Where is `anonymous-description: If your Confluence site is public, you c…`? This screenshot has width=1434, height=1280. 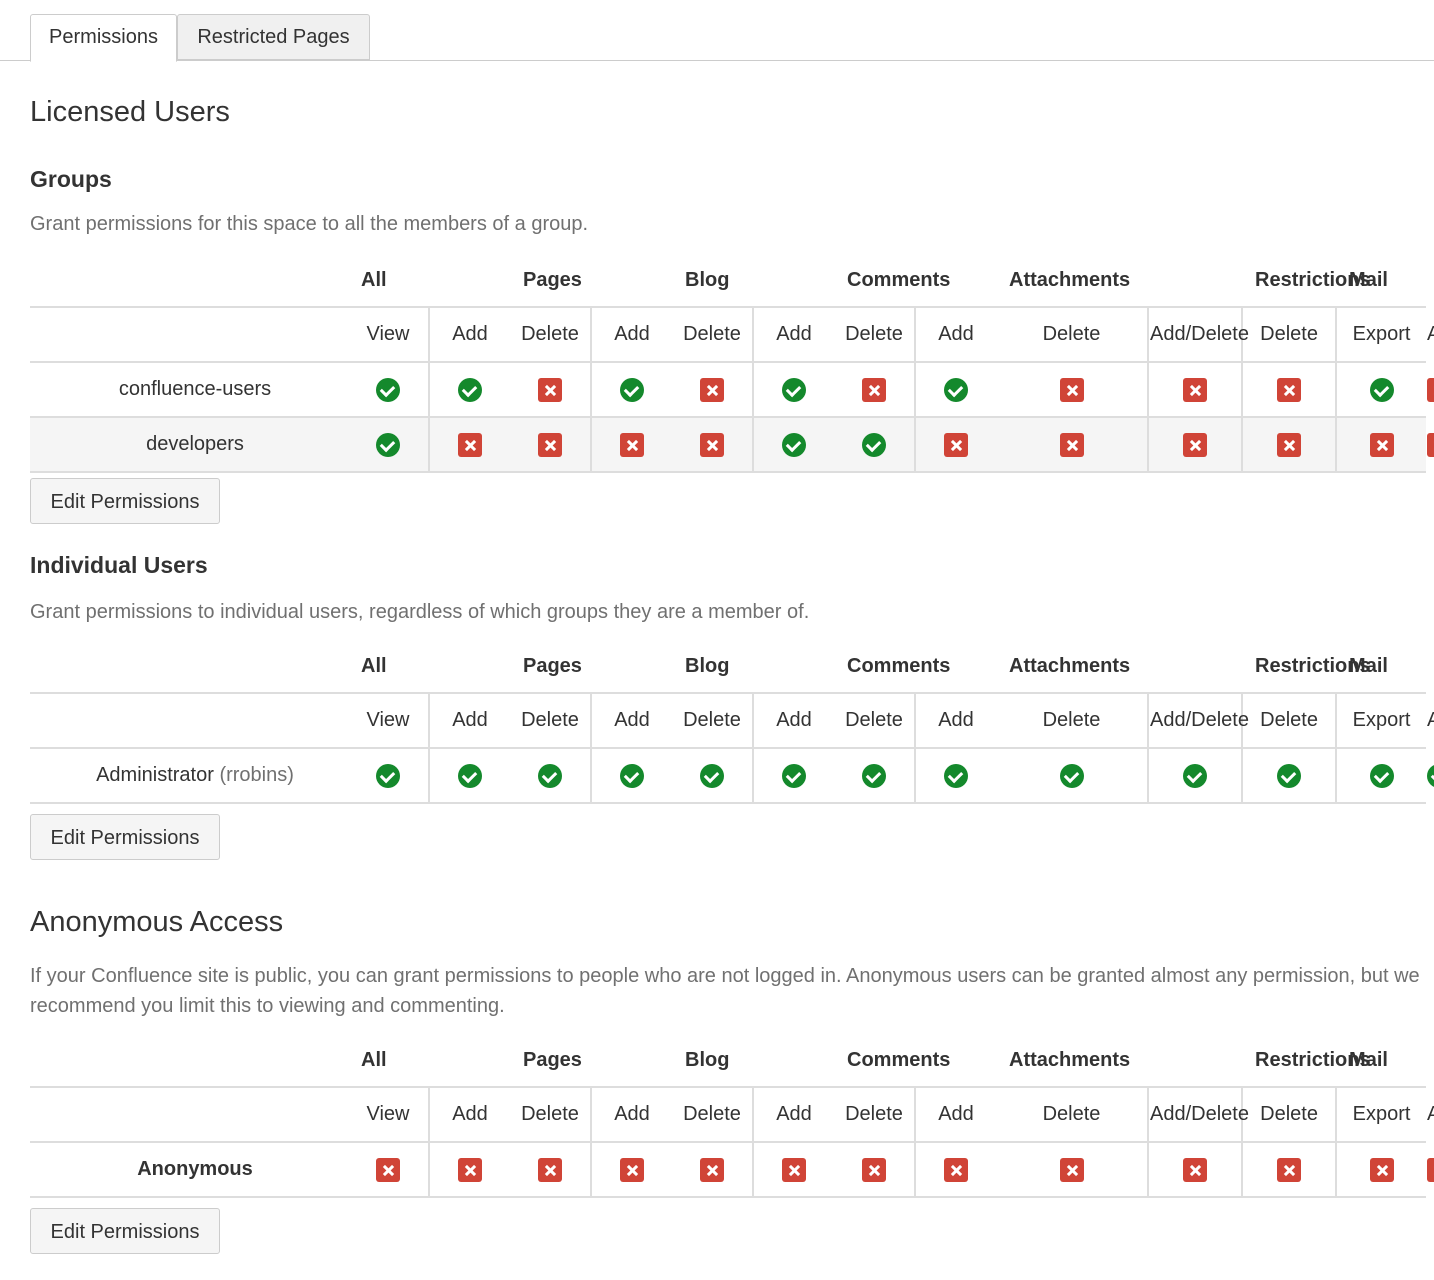 anonymous-description: If your Confluence site is public, you c… is located at coordinates (725, 991).